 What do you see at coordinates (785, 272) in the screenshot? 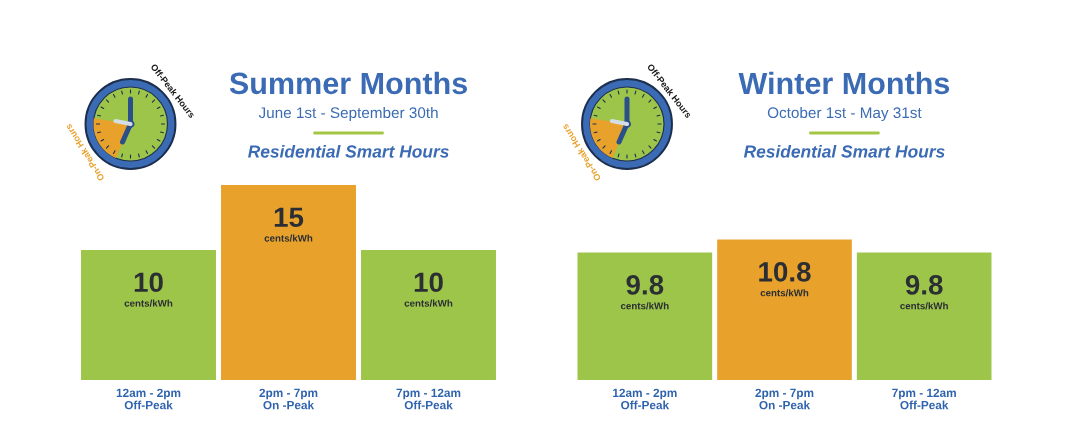
I see `data-label: 10.8` at bounding box center [785, 272].